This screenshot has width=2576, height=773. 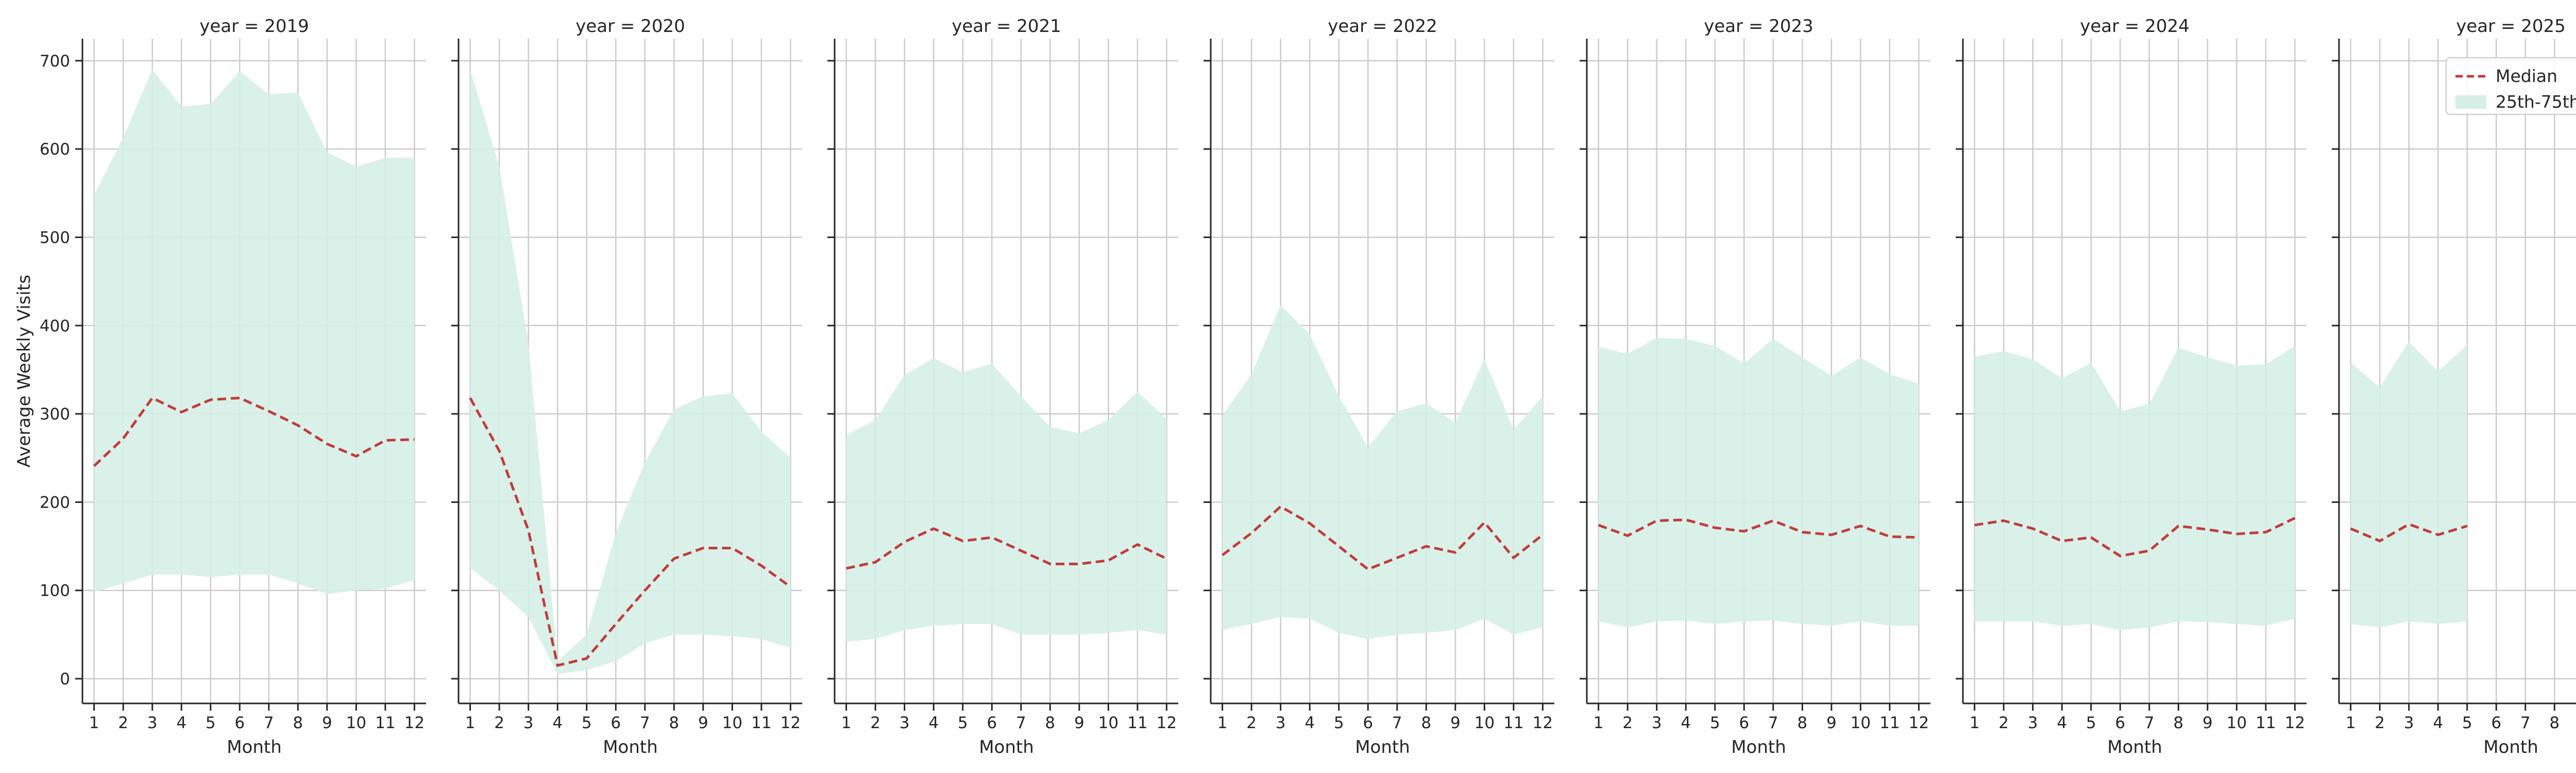 I want to click on median-line-2021, so click(x=1006, y=548).